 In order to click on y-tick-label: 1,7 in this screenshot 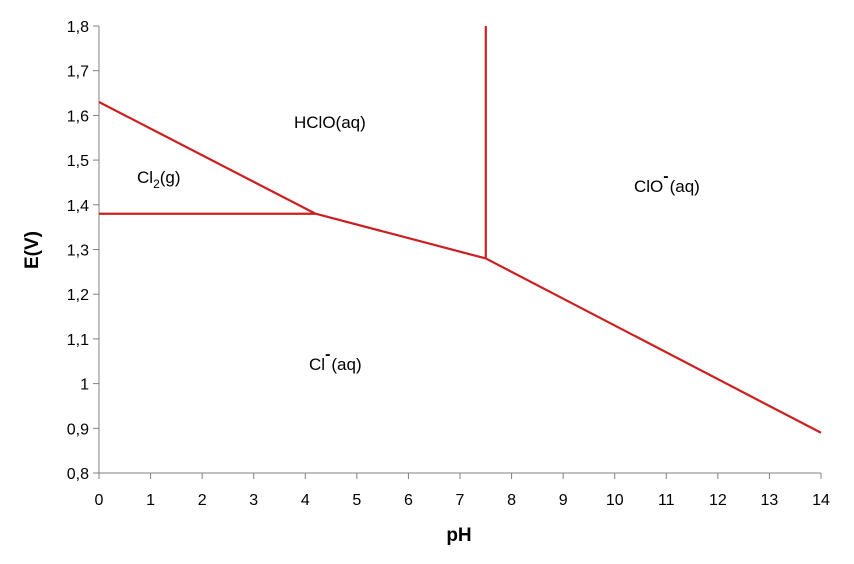, I will do `click(78, 72)`.